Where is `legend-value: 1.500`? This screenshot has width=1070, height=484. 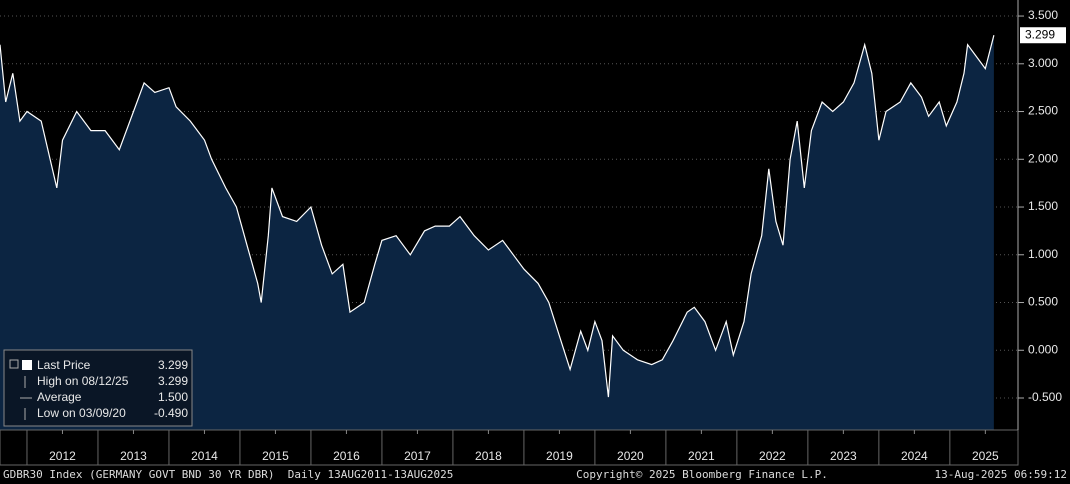
legend-value: 1.500 is located at coordinates (173, 397).